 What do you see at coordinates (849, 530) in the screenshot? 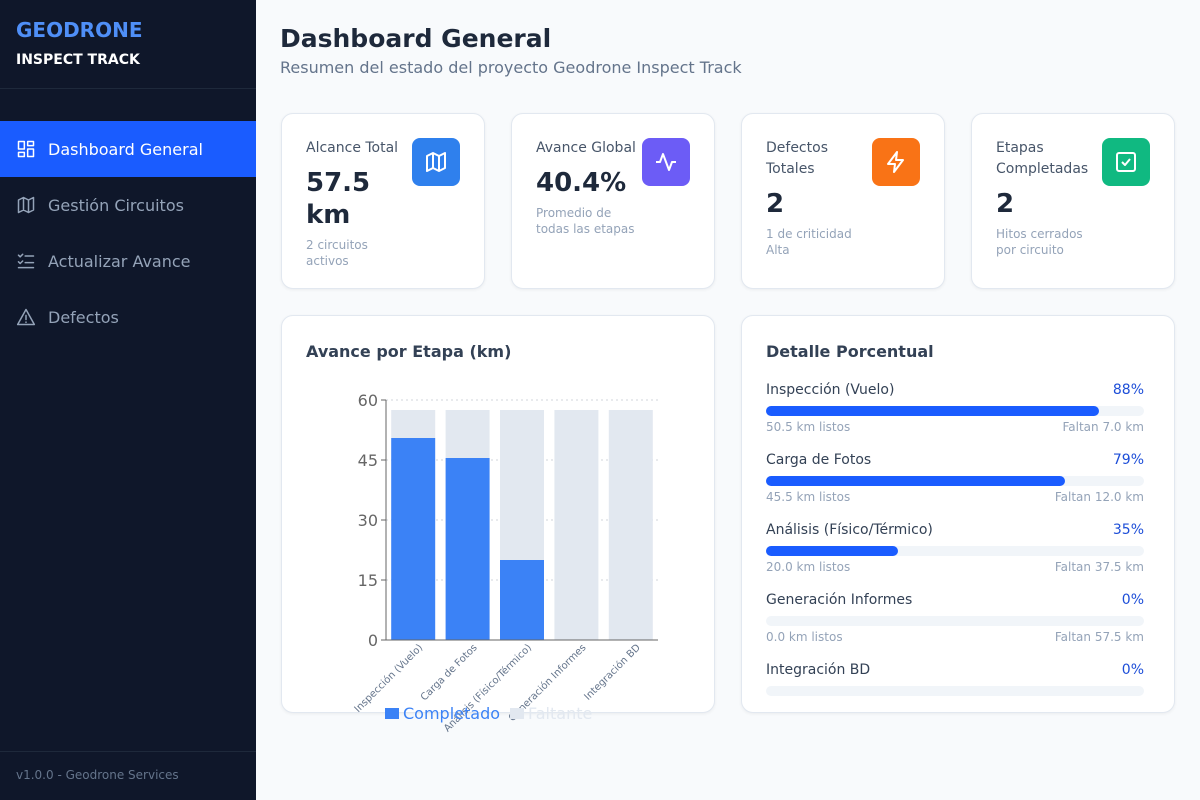
I see `item-name: Análisis (Físico/Térmico)` at bounding box center [849, 530].